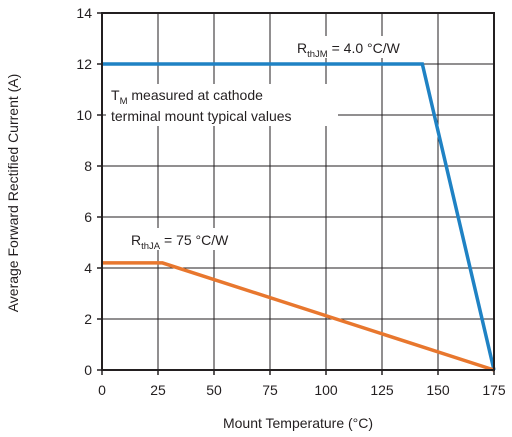  What do you see at coordinates (102, 390) in the screenshot?
I see `x-tick-label: 0` at bounding box center [102, 390].